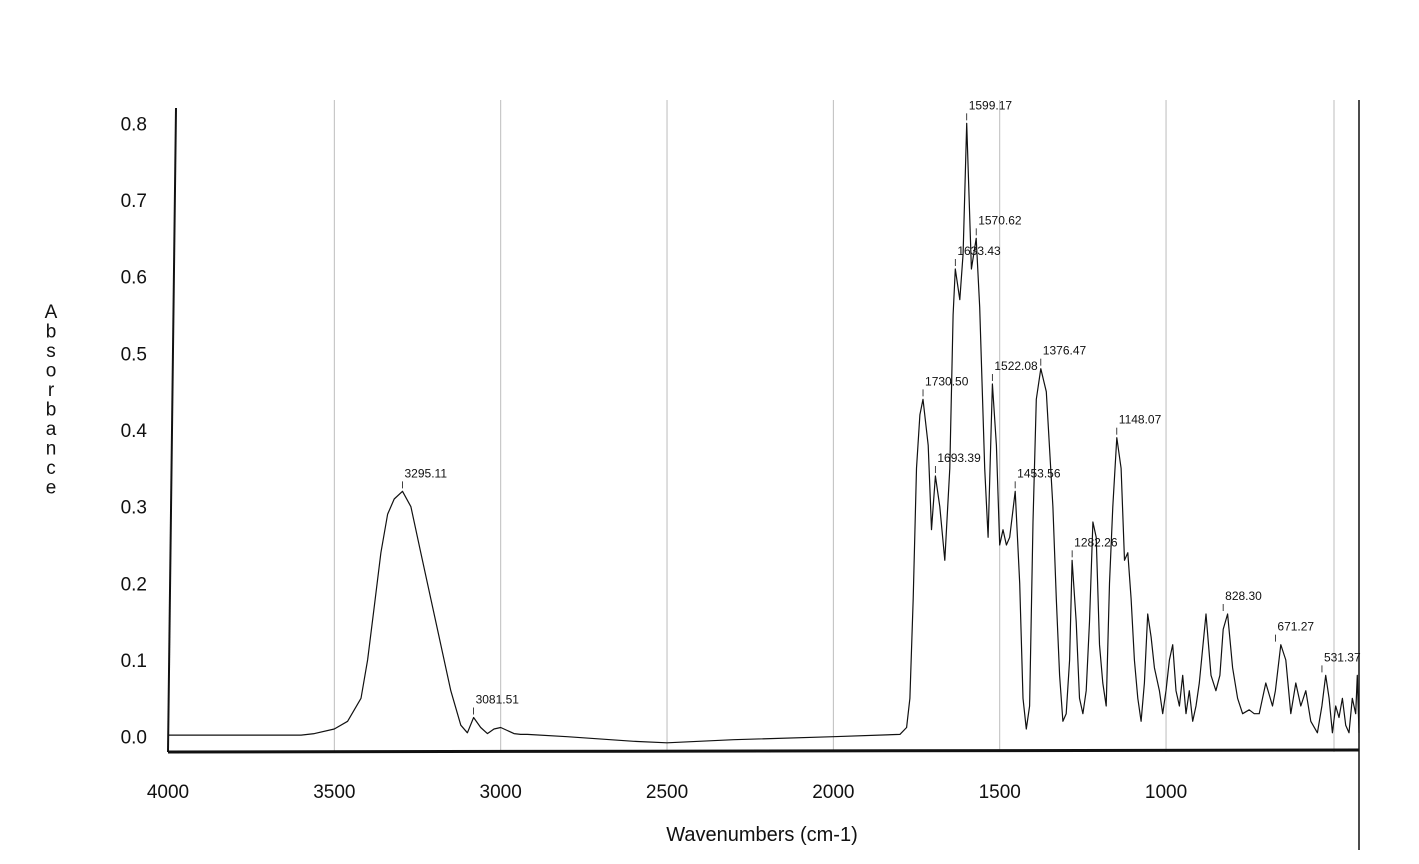 The width and height of the screenshot is (1419, 864). Describe the element at coordinates (134, 201) in the screenshot. I see `y-tick-label: 0.7` at that location.